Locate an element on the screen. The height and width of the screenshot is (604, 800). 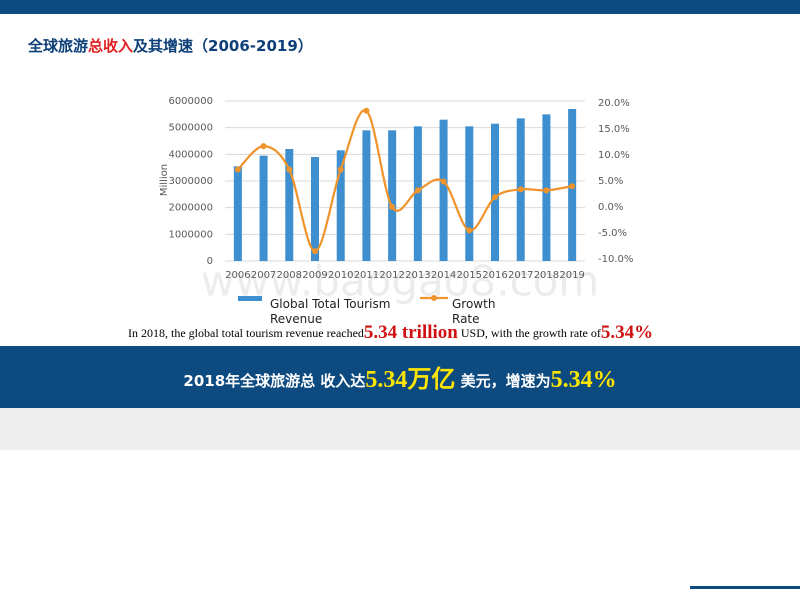
title-part: 及其增速（2006-2019） is located at coordinates (223, 46).